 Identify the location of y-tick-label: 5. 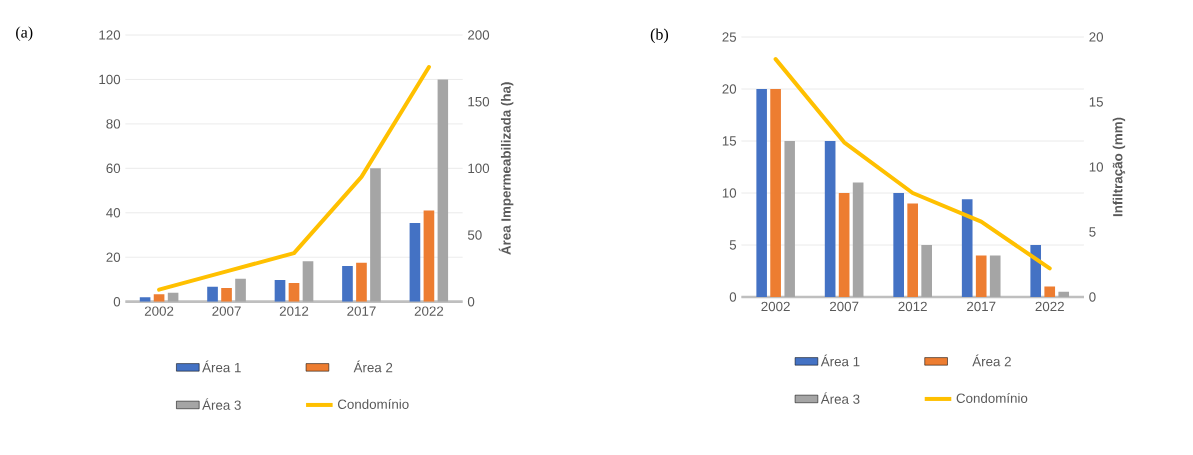
(733, 245).